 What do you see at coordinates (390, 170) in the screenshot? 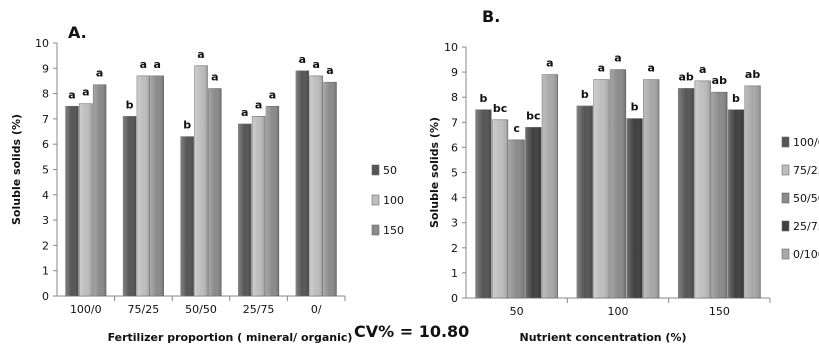
I see `legend-label: 50` at bounding box center [390, 170].